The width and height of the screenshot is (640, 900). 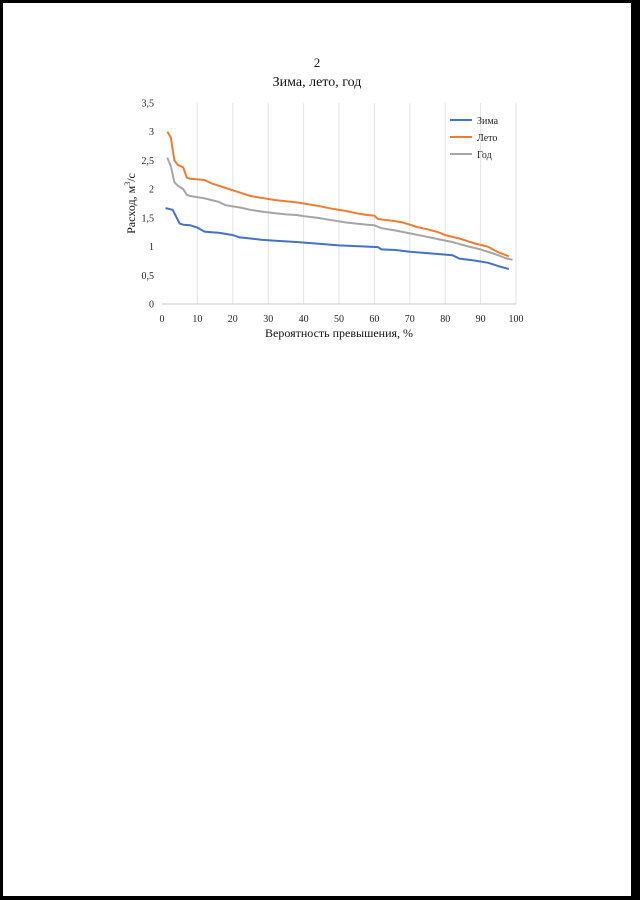 What do you see at coordinates (197, 319) in the screenshot?
I see `x-tick-label: 10` at bounding box center [197, 319].